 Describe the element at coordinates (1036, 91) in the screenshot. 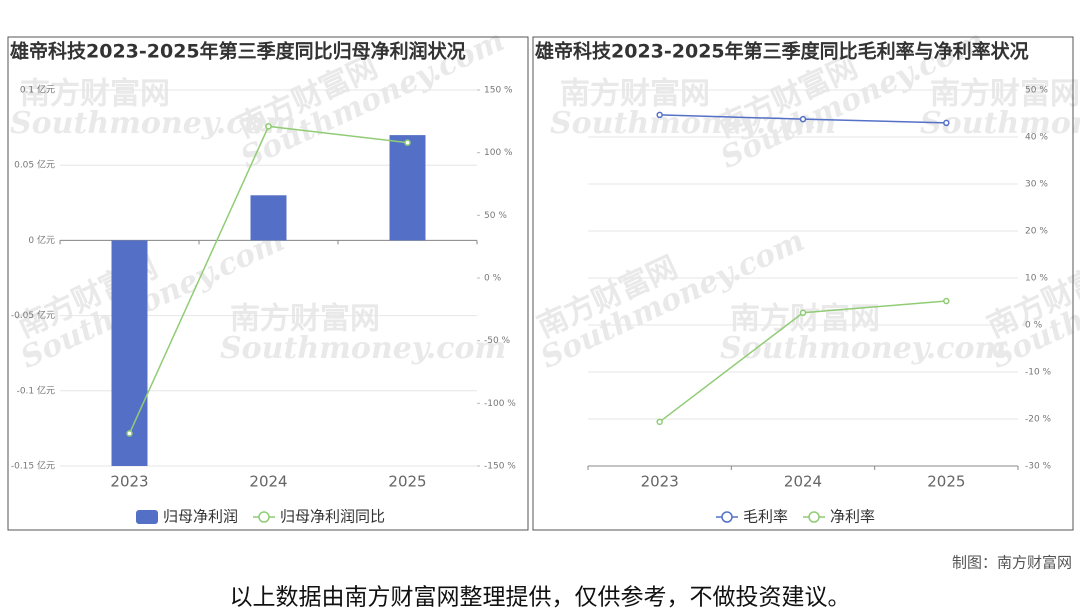

I see `y-tick-label: 50 %` at that location.